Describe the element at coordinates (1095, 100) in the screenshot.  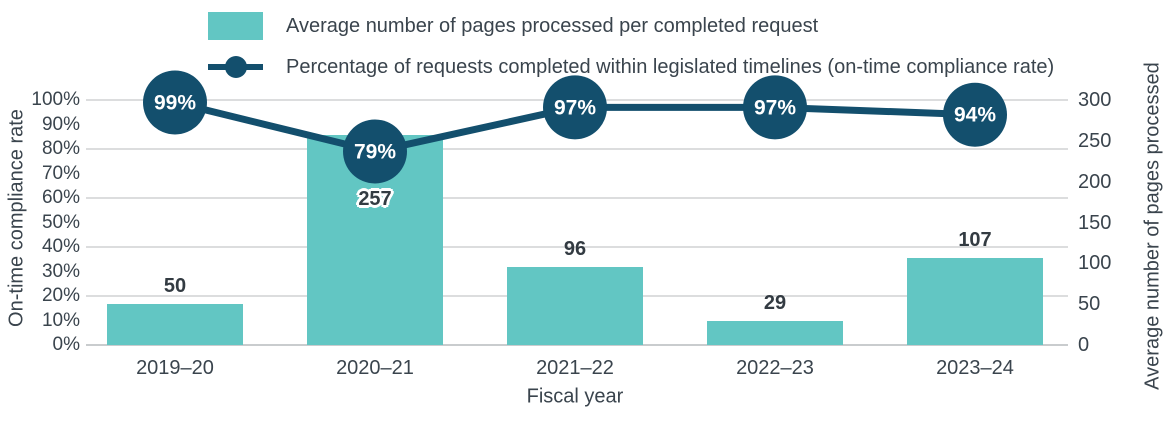
I see `right-tick-label: 300` at that location.